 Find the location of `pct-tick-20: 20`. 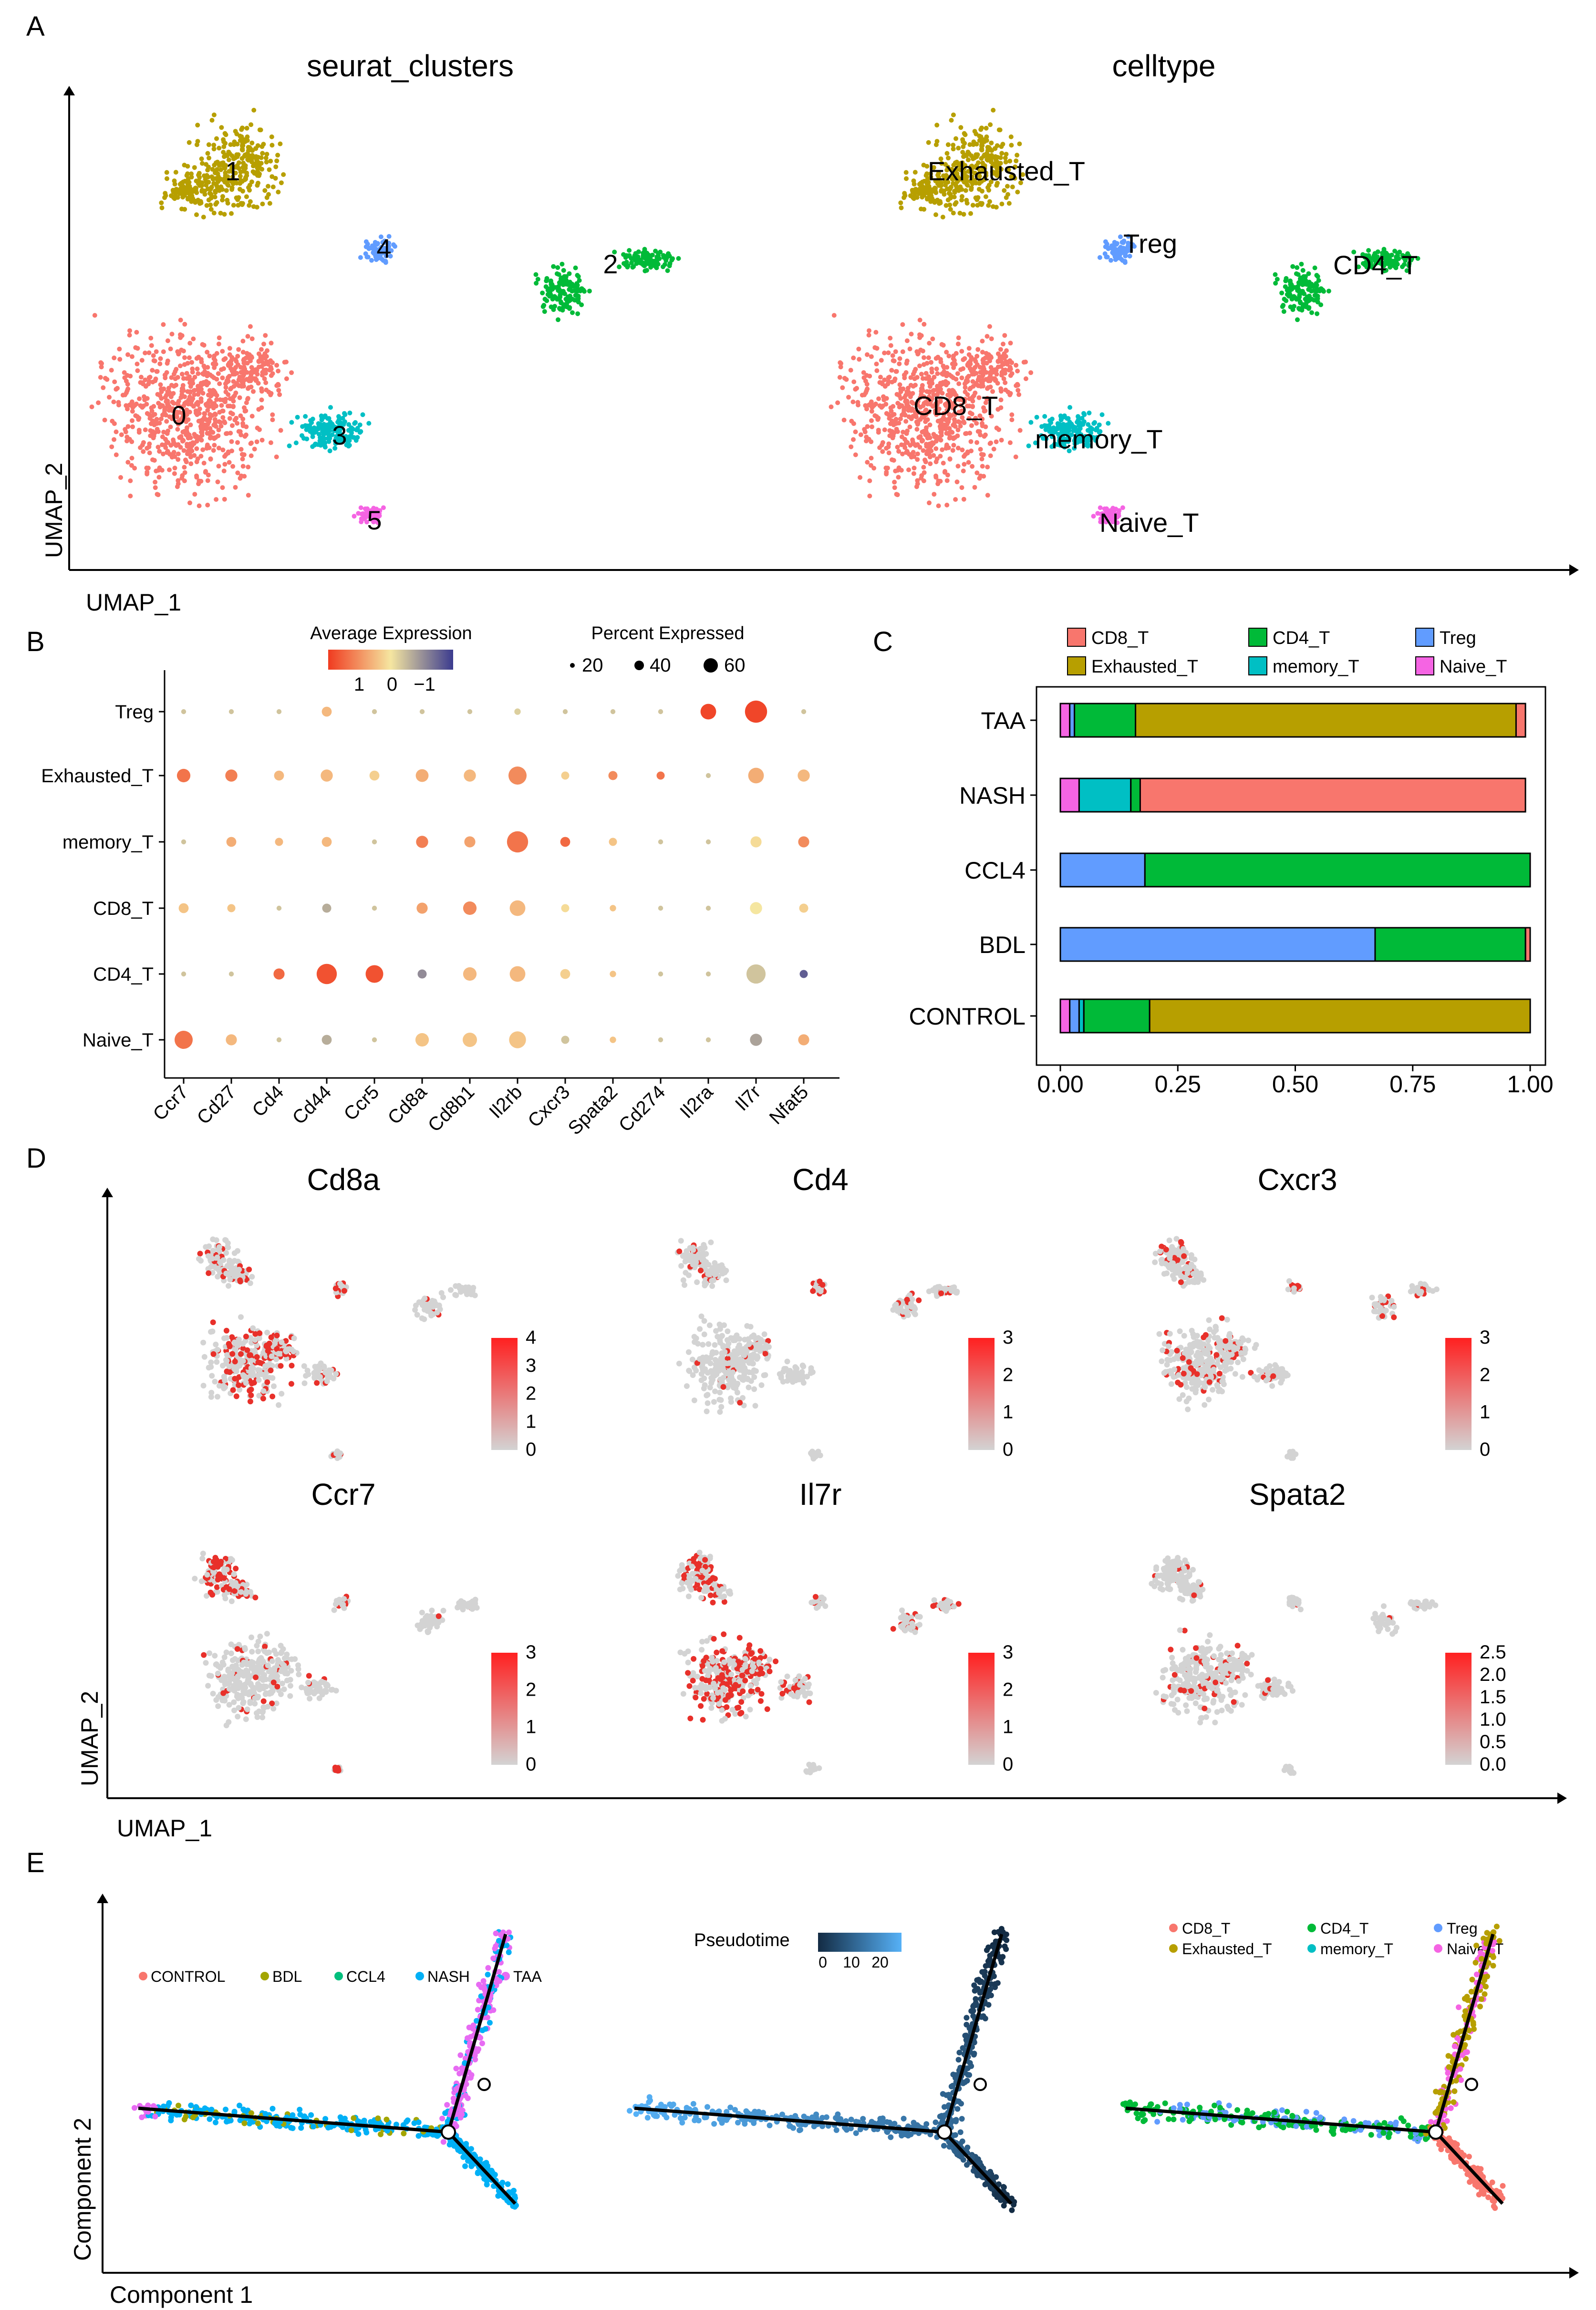

pct-tick-20: 20 is located at coordinates (592, 665).